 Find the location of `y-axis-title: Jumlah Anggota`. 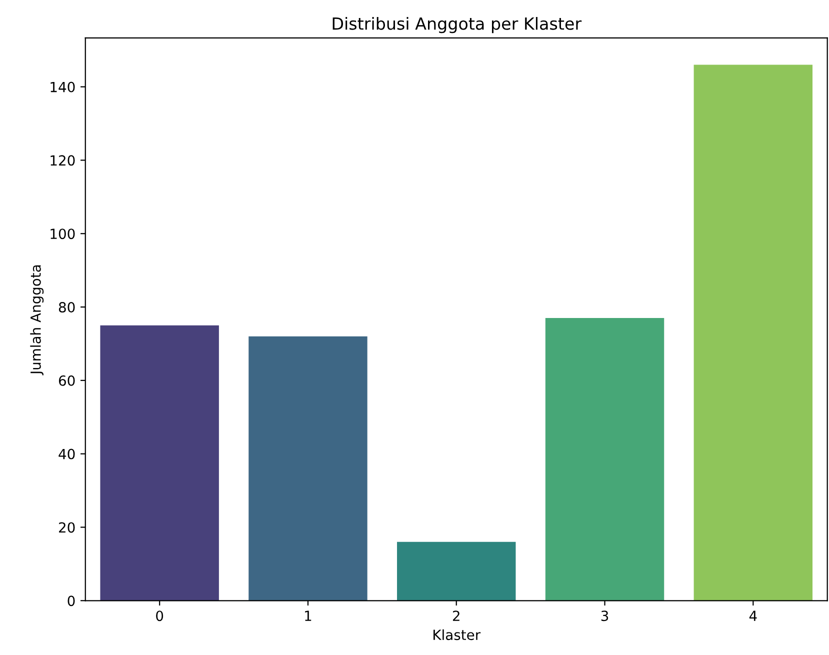

y-axis-title: Jumlah Anggota is located at coordinates (37, 320).